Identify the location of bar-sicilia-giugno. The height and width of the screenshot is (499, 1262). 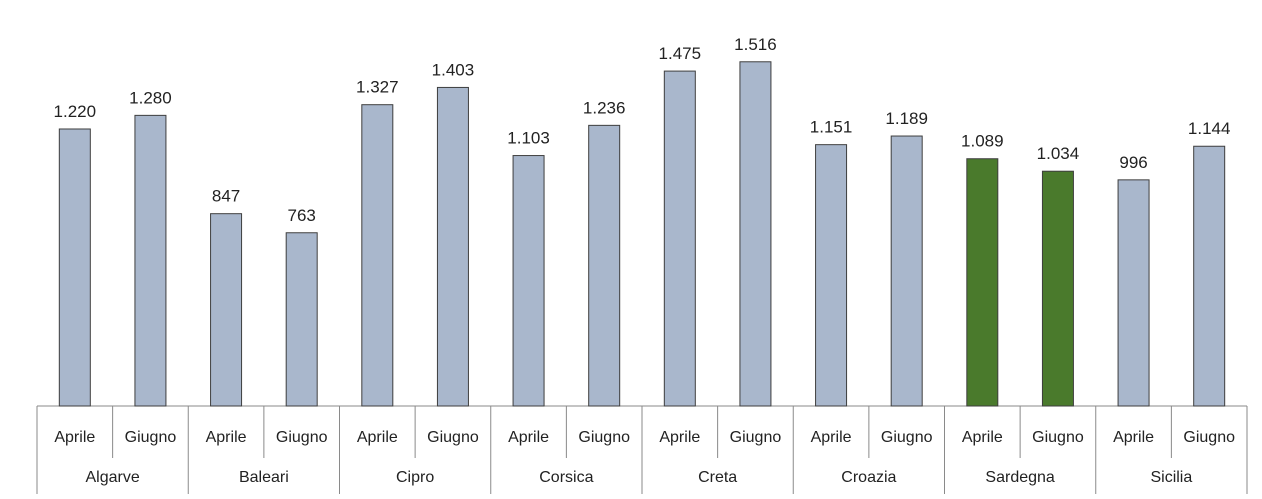
(1209, 276).